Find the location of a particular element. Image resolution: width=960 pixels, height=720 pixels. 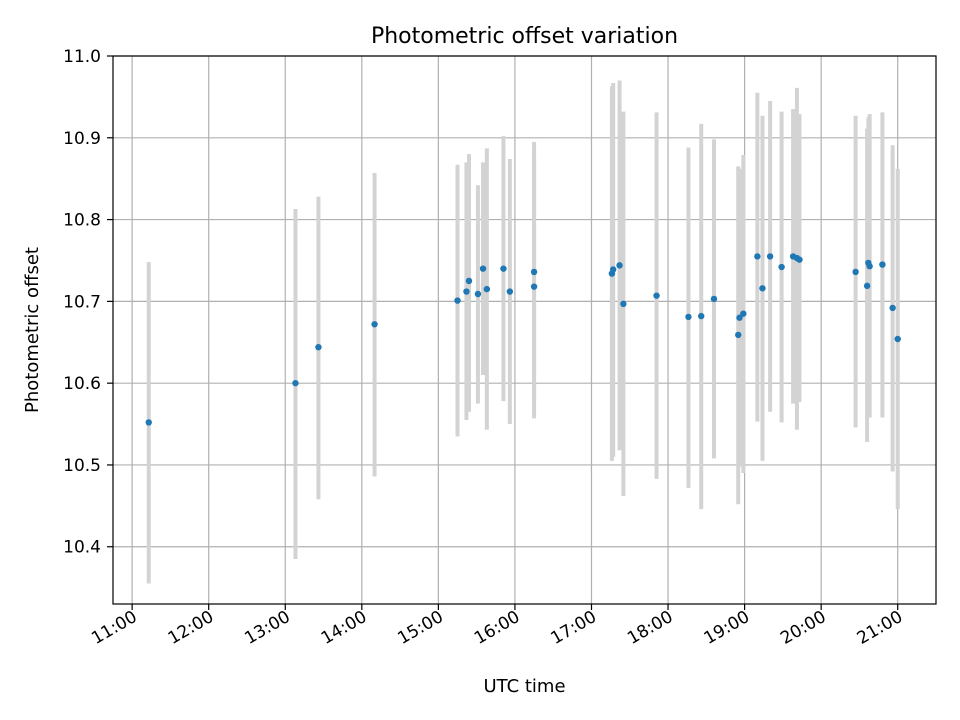

y-axis: 10.4 10.5 10.6 10.7 10.8 10.9 11.0 is located at coordinates (88, 302).